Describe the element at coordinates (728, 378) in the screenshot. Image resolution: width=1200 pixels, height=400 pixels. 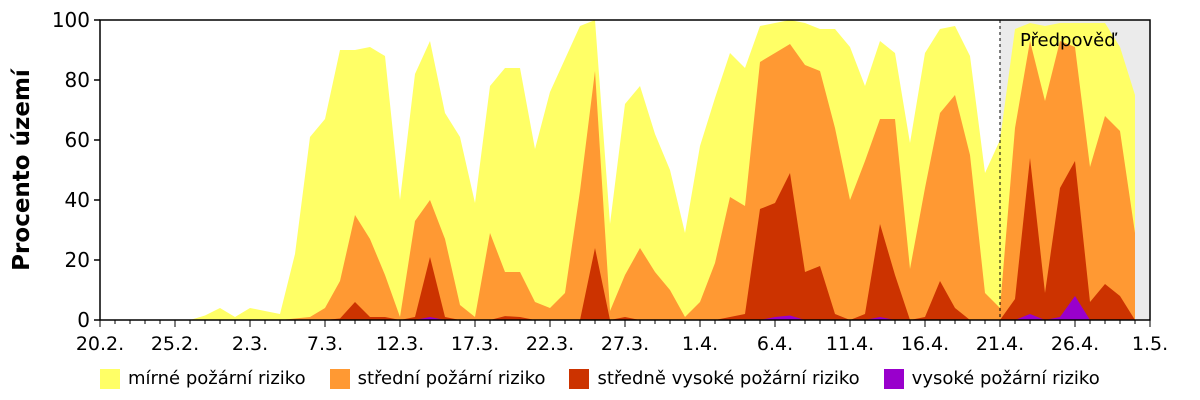
I see `legend-label-medium-high: středně vysoké požární riziko` at that location.